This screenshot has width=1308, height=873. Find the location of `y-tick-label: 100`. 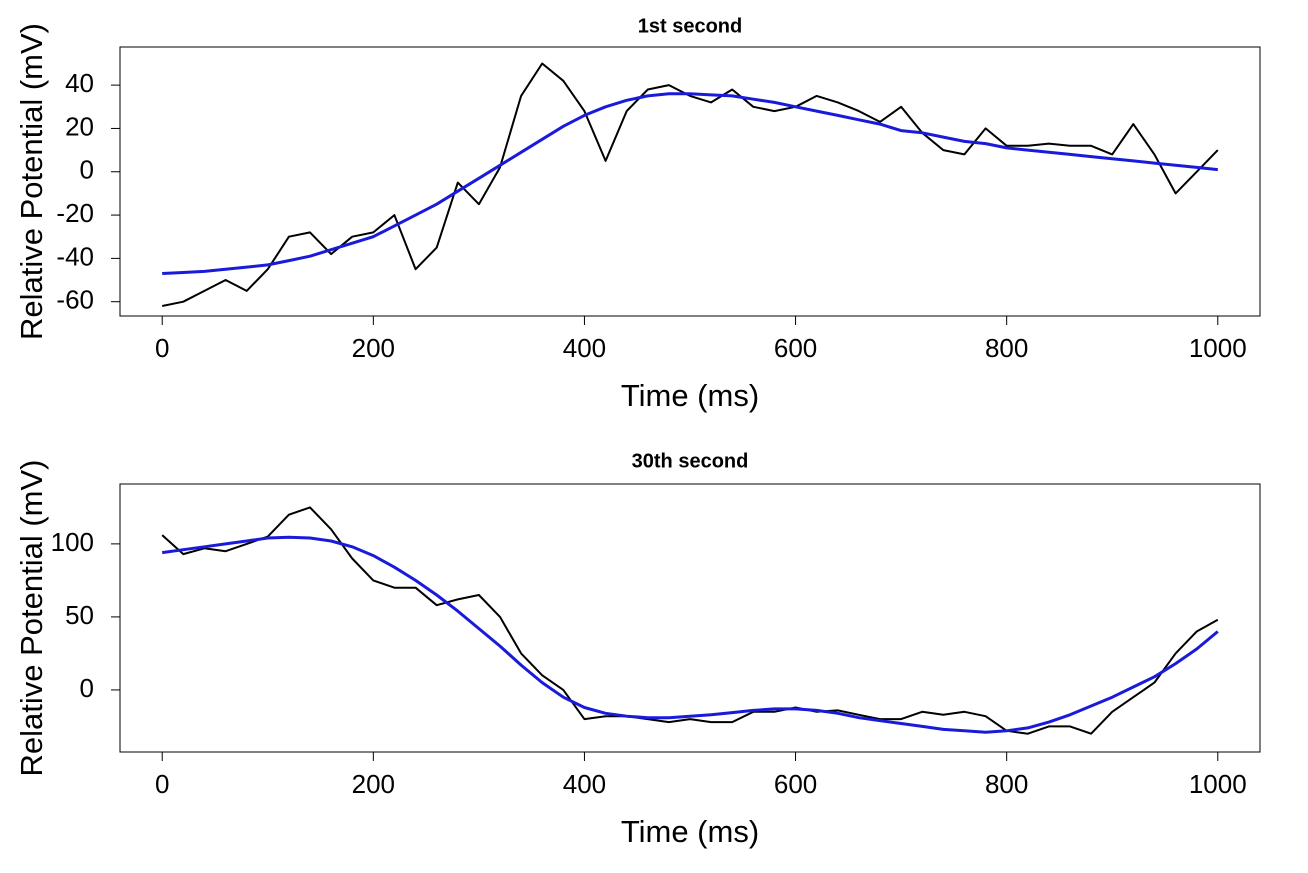

y-tick-label: 100 is located at coordinates (72, 542).